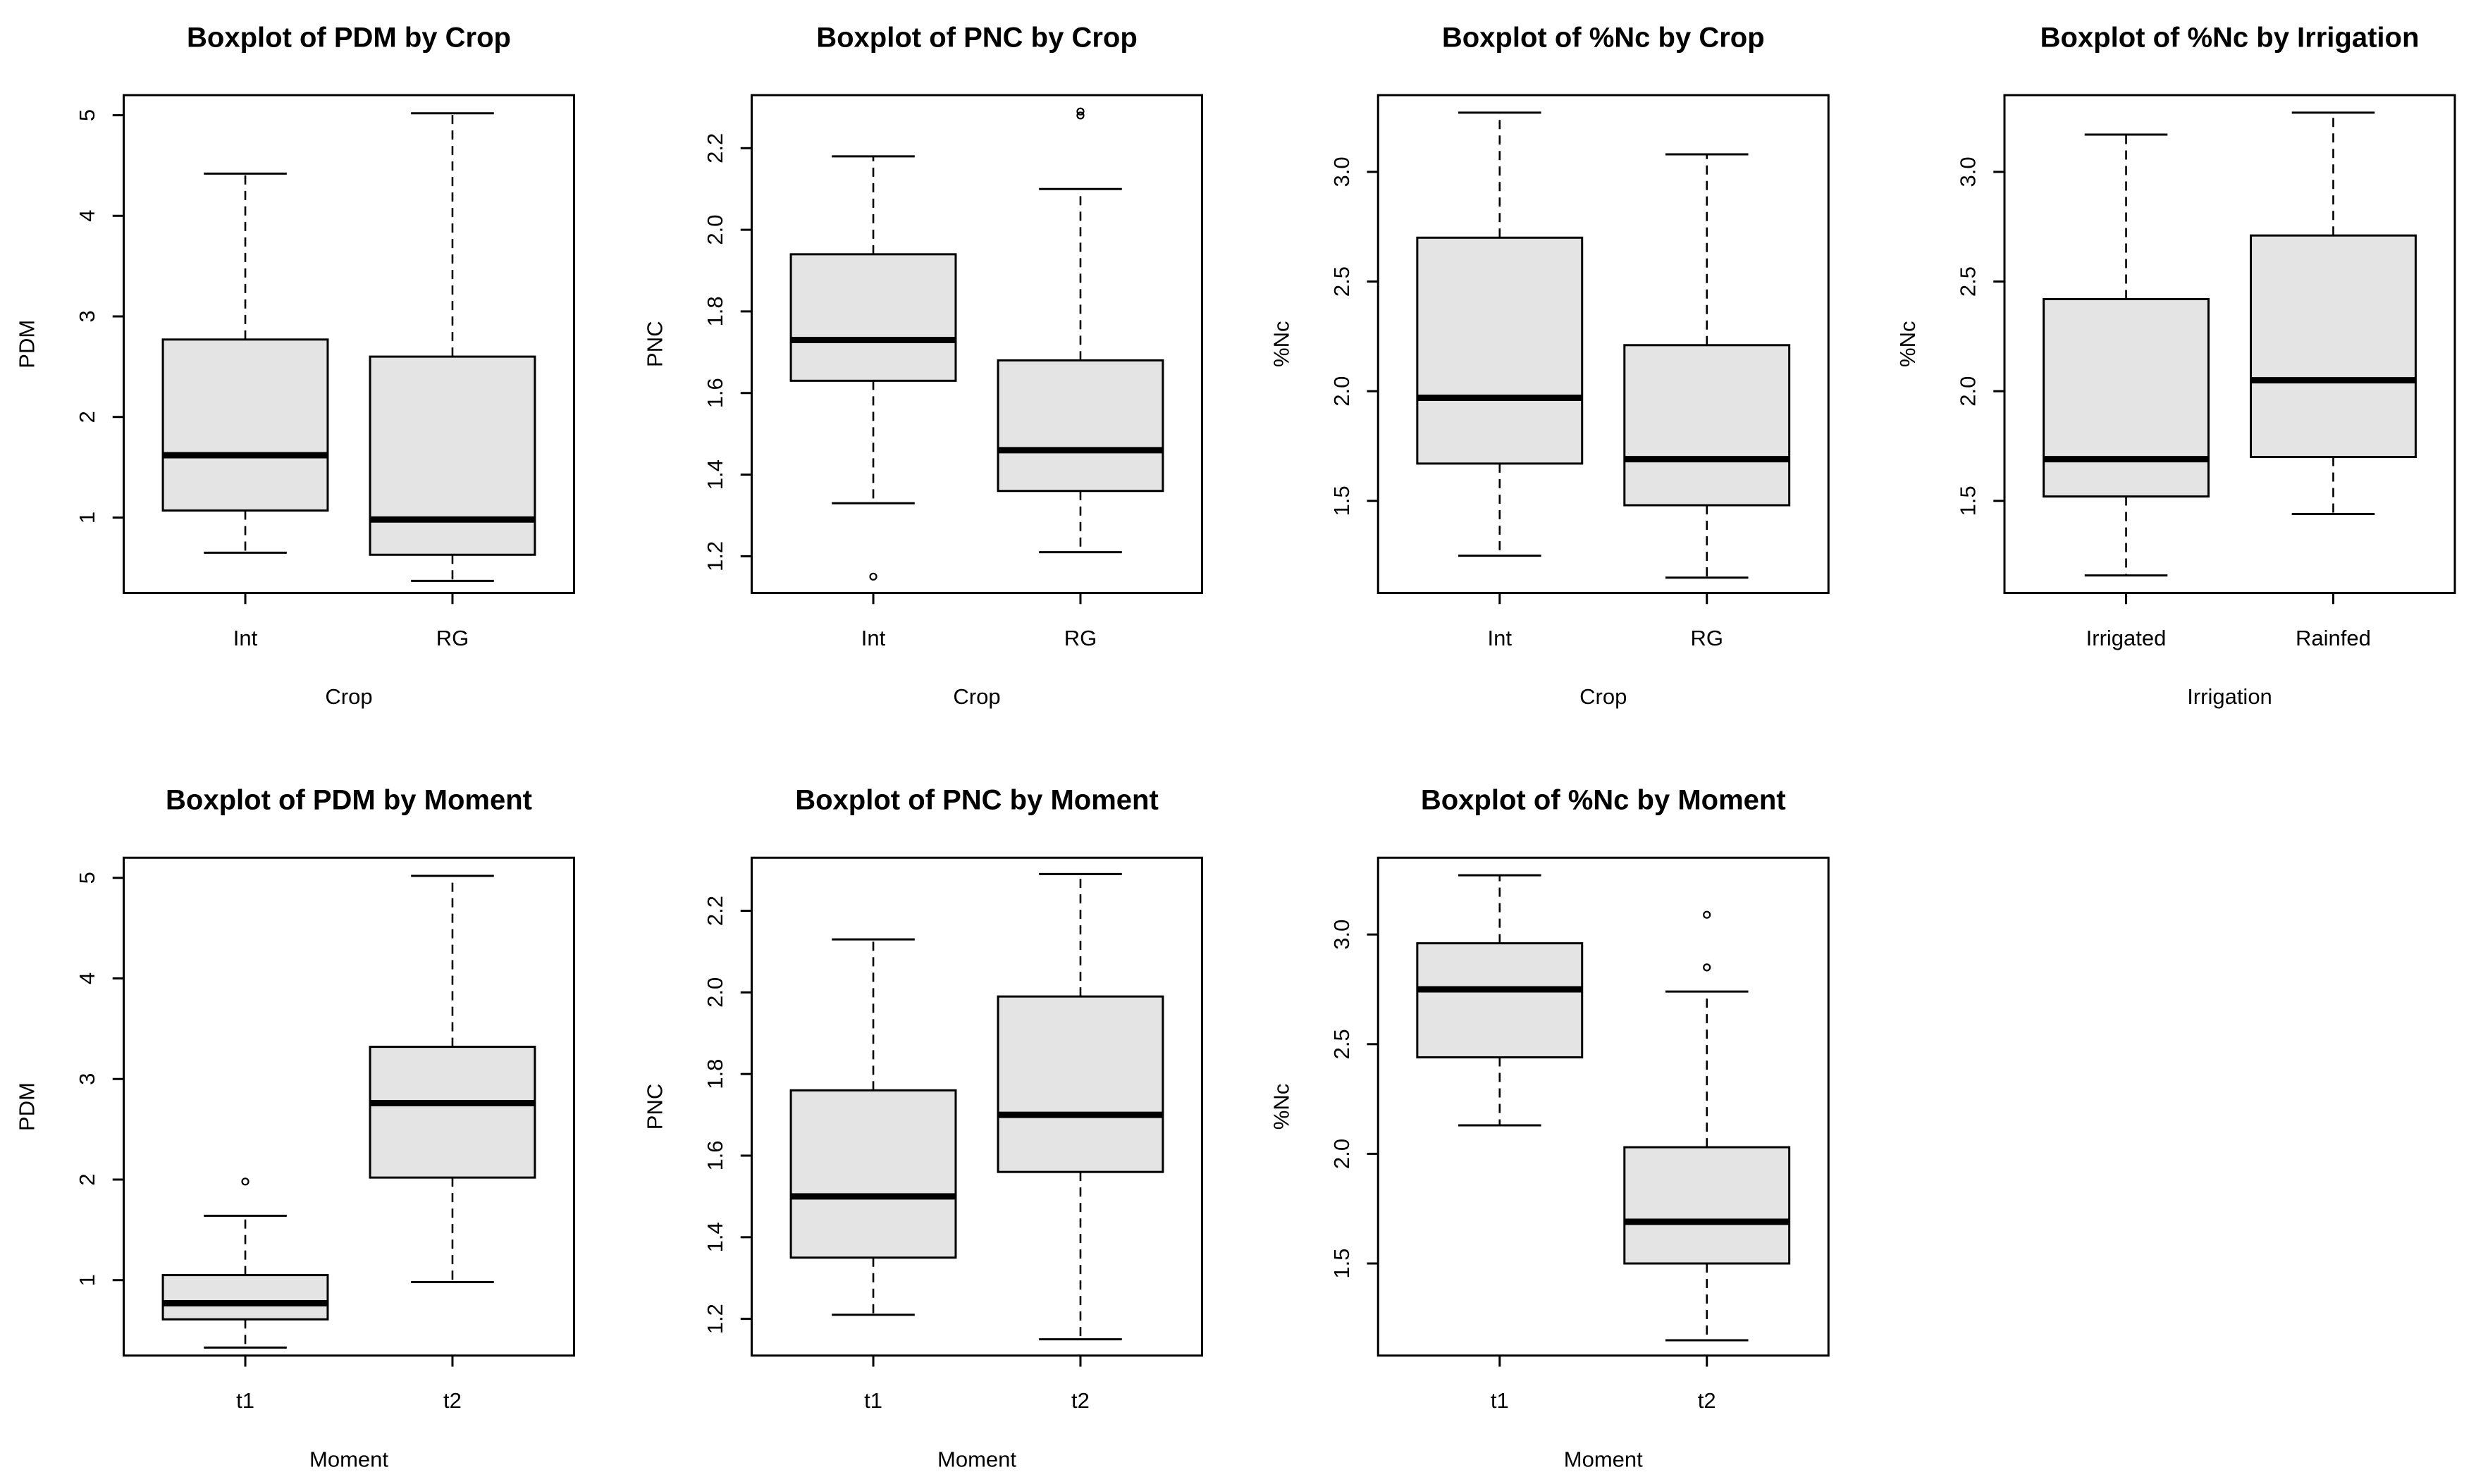 This screenshot has height=1484, width=2476. I want to click on y-tick-label: 4, so click(87, 216).